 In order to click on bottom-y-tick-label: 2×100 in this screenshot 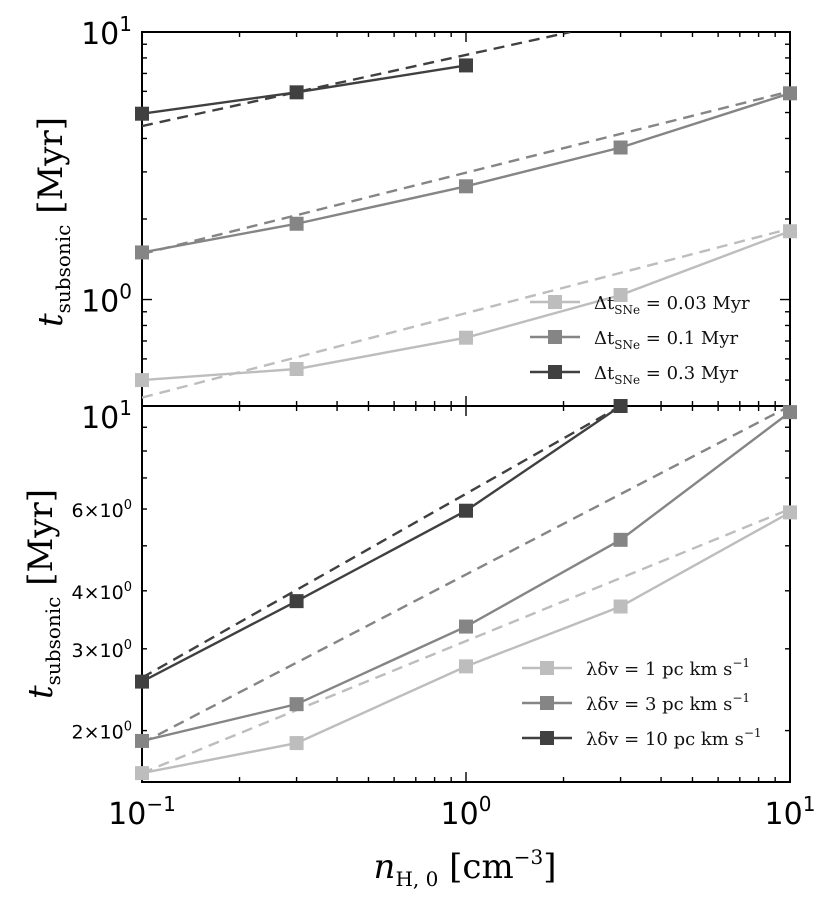, I will do `click(102, 732)`.